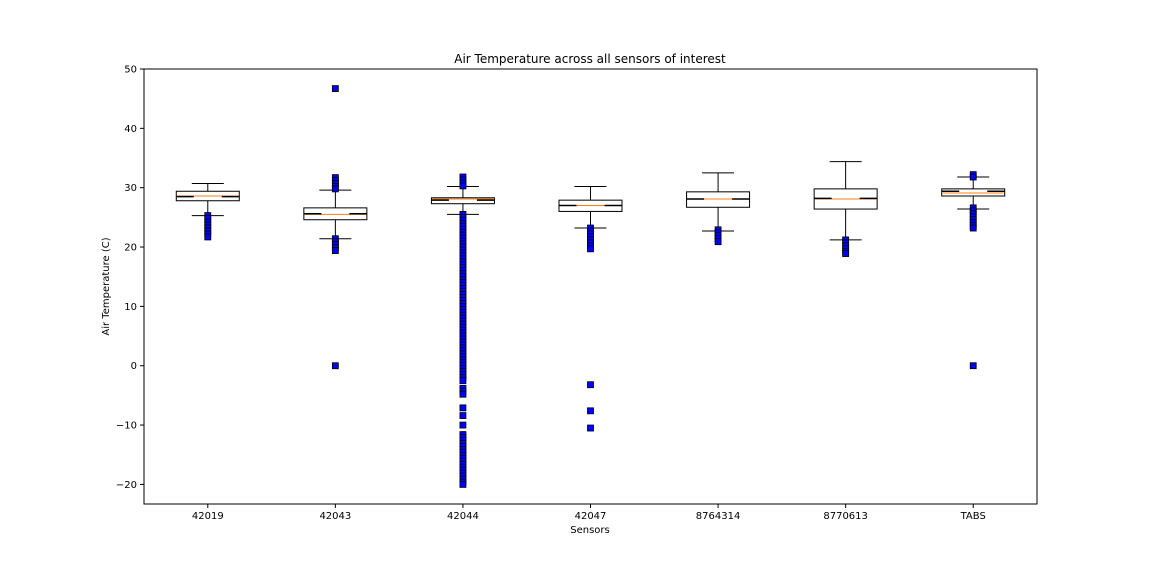  I want to click on y-axis-label: Air Temperature (C), so click(106, 286).